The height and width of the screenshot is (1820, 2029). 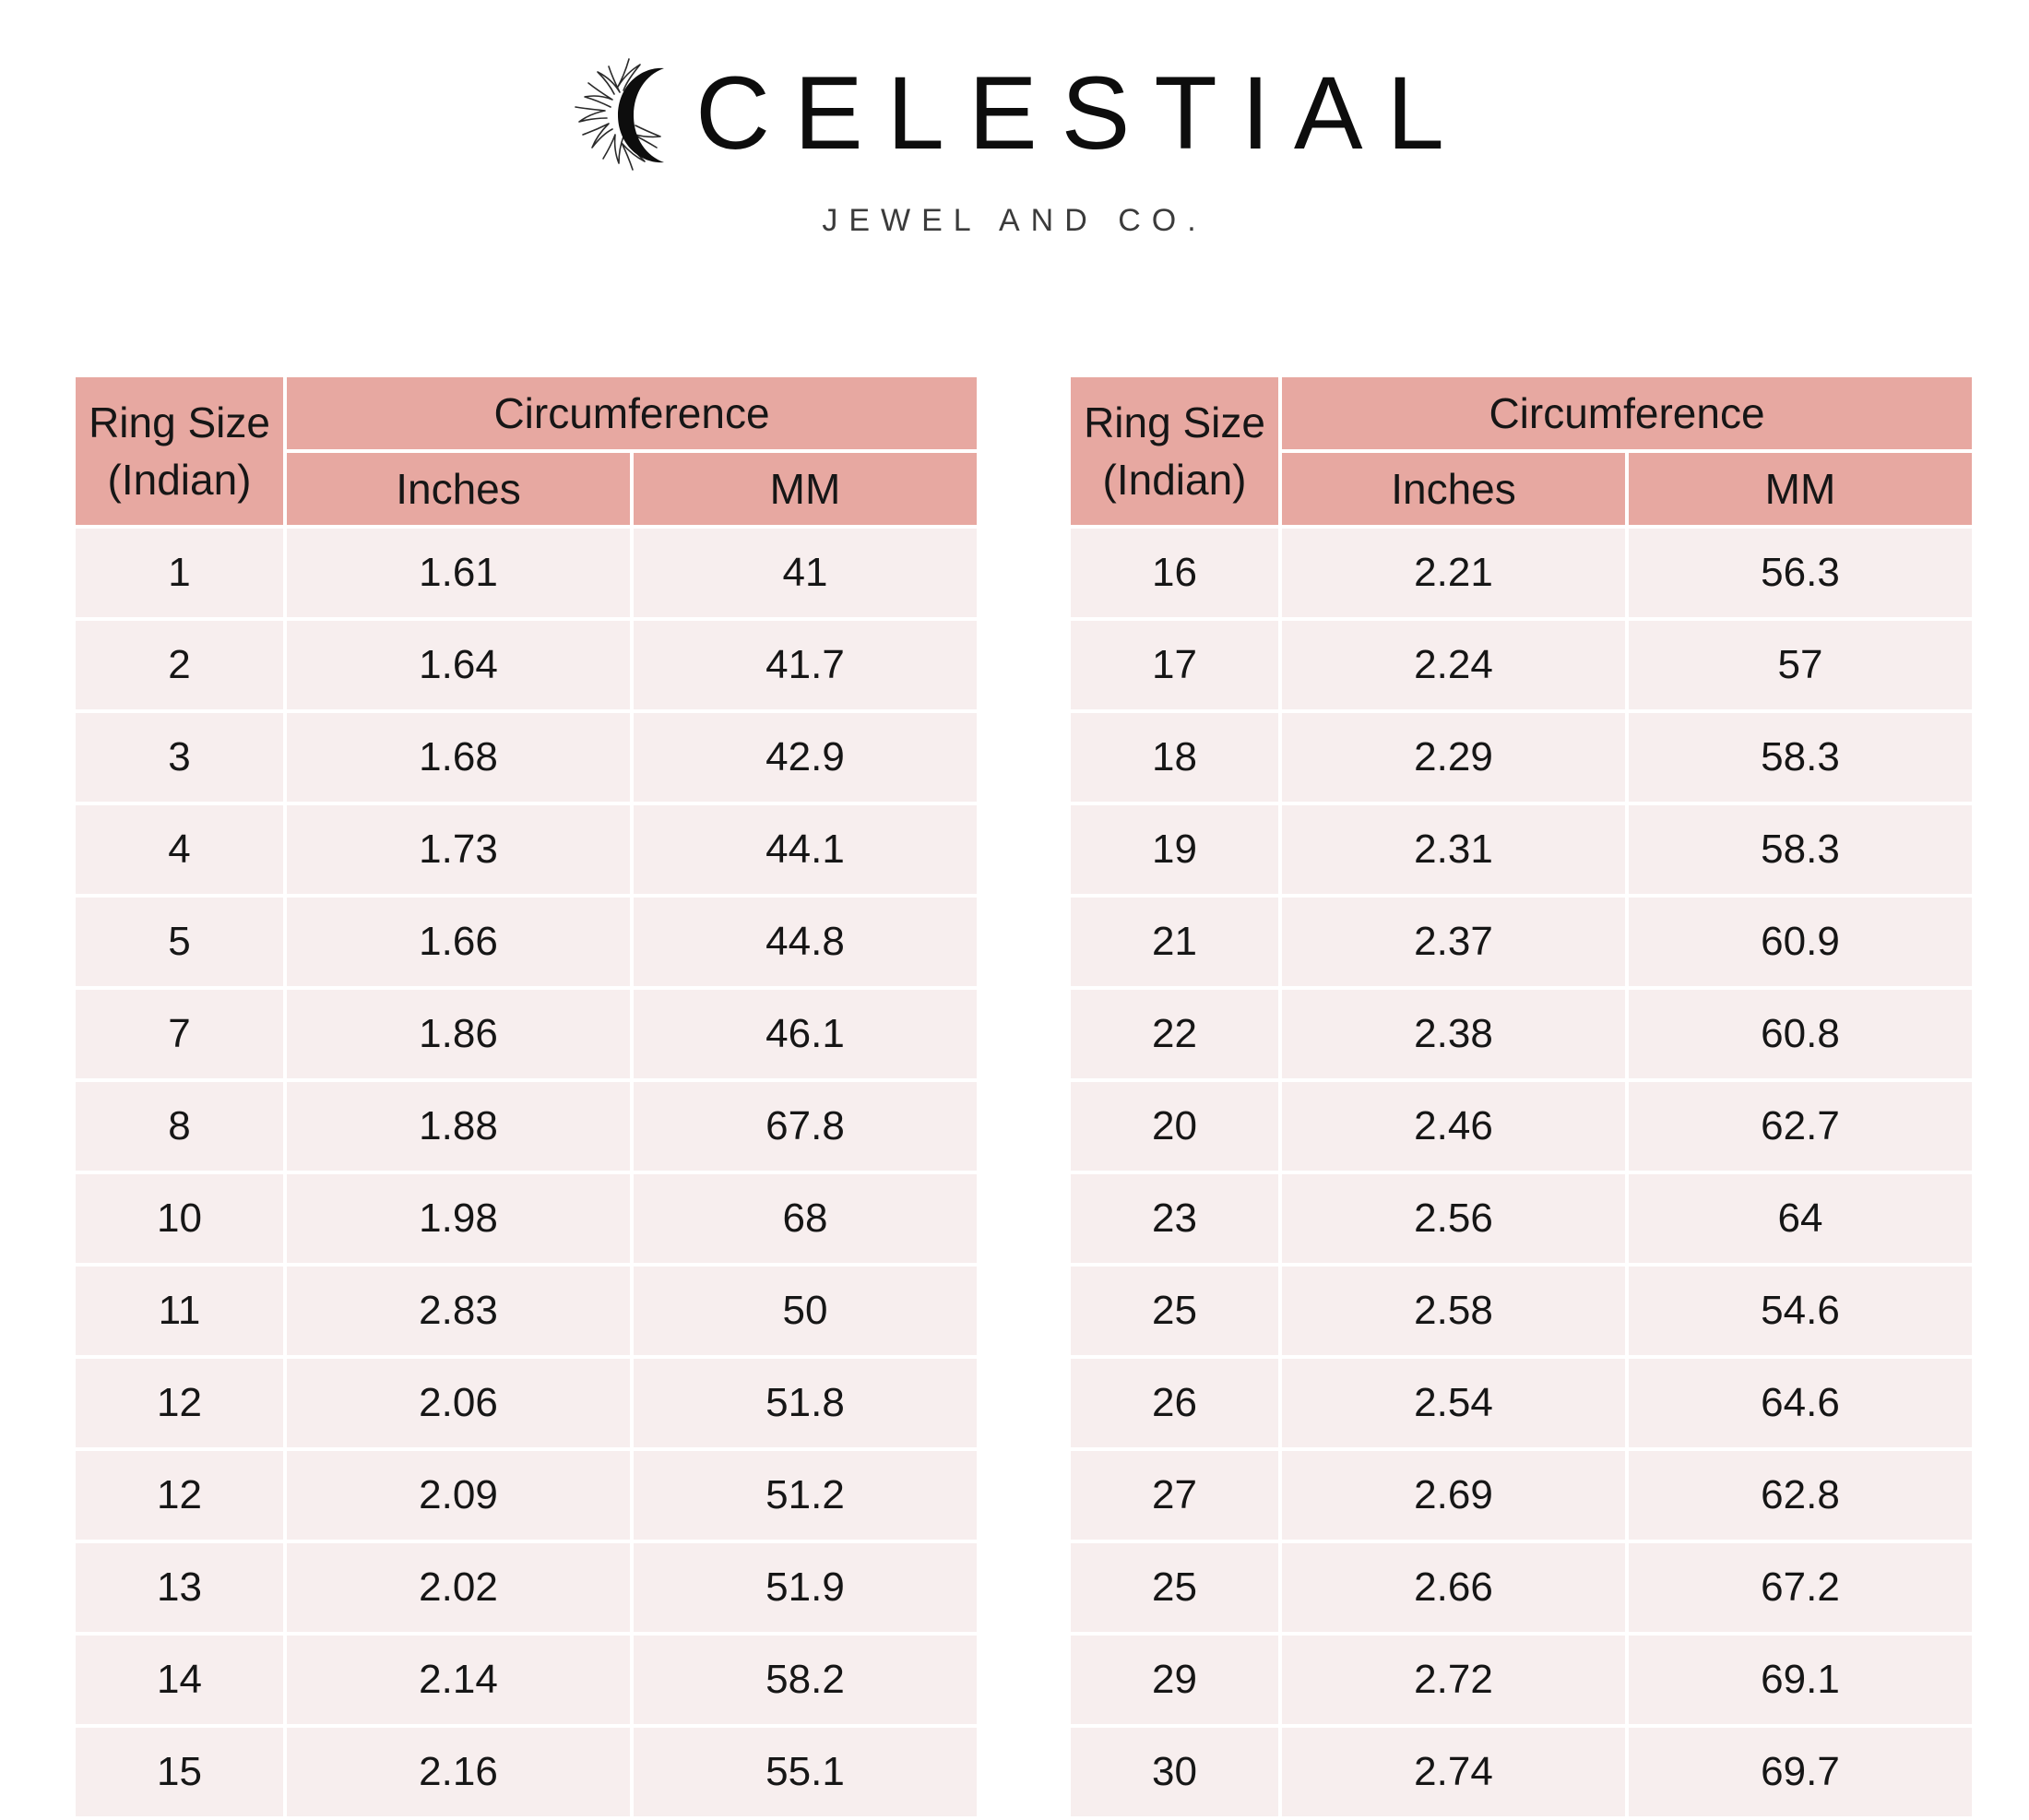 What do you see at coordinates (458, 1126) in the screenshot?
I see `cell-inches: 1.88` at bounding box center [458, 1126].